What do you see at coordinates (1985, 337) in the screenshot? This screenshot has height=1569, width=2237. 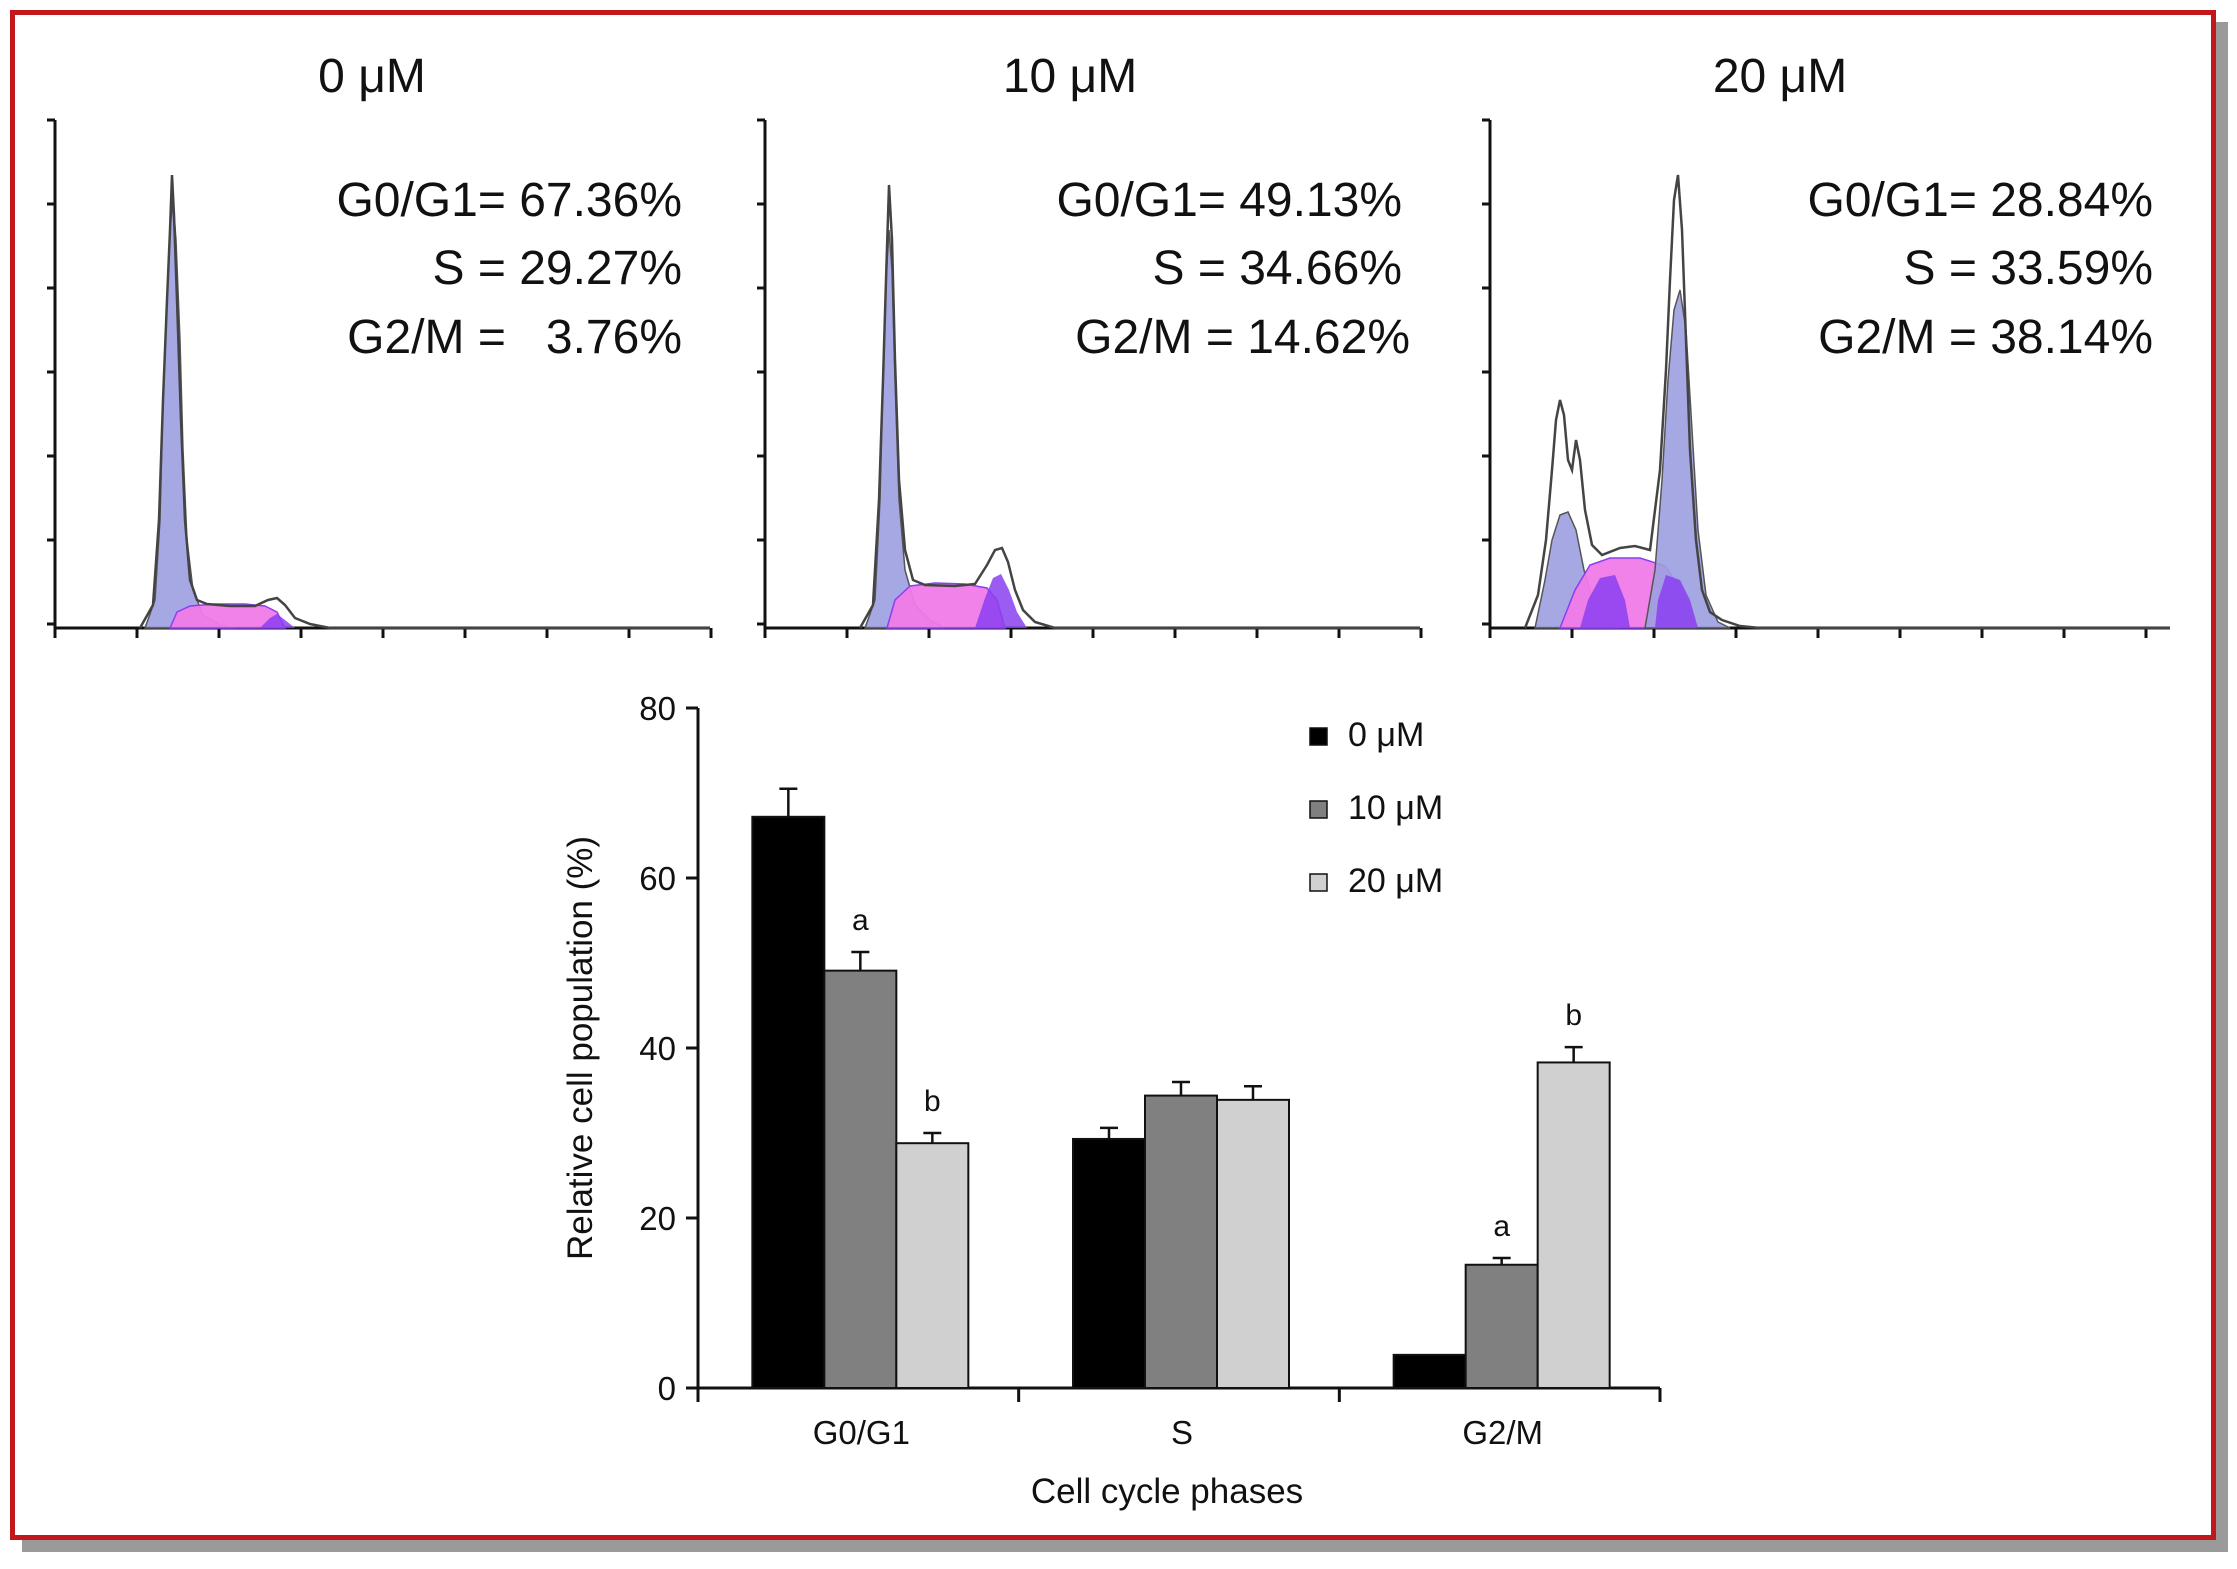 I see `stat-g2m-20um: G2/M = 38.14%` at bounding box center [1985, 337].